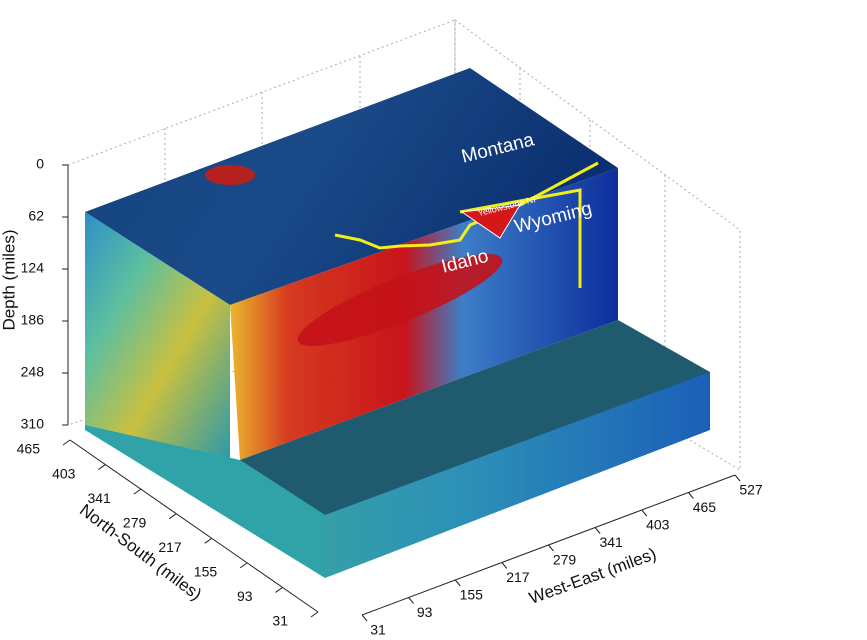 This screenshot has width=867, height=640. What do you see at coordinates (751, 490) in the screenshot?
I see `x-tick-label: 527` at bounding box center [751, 490].